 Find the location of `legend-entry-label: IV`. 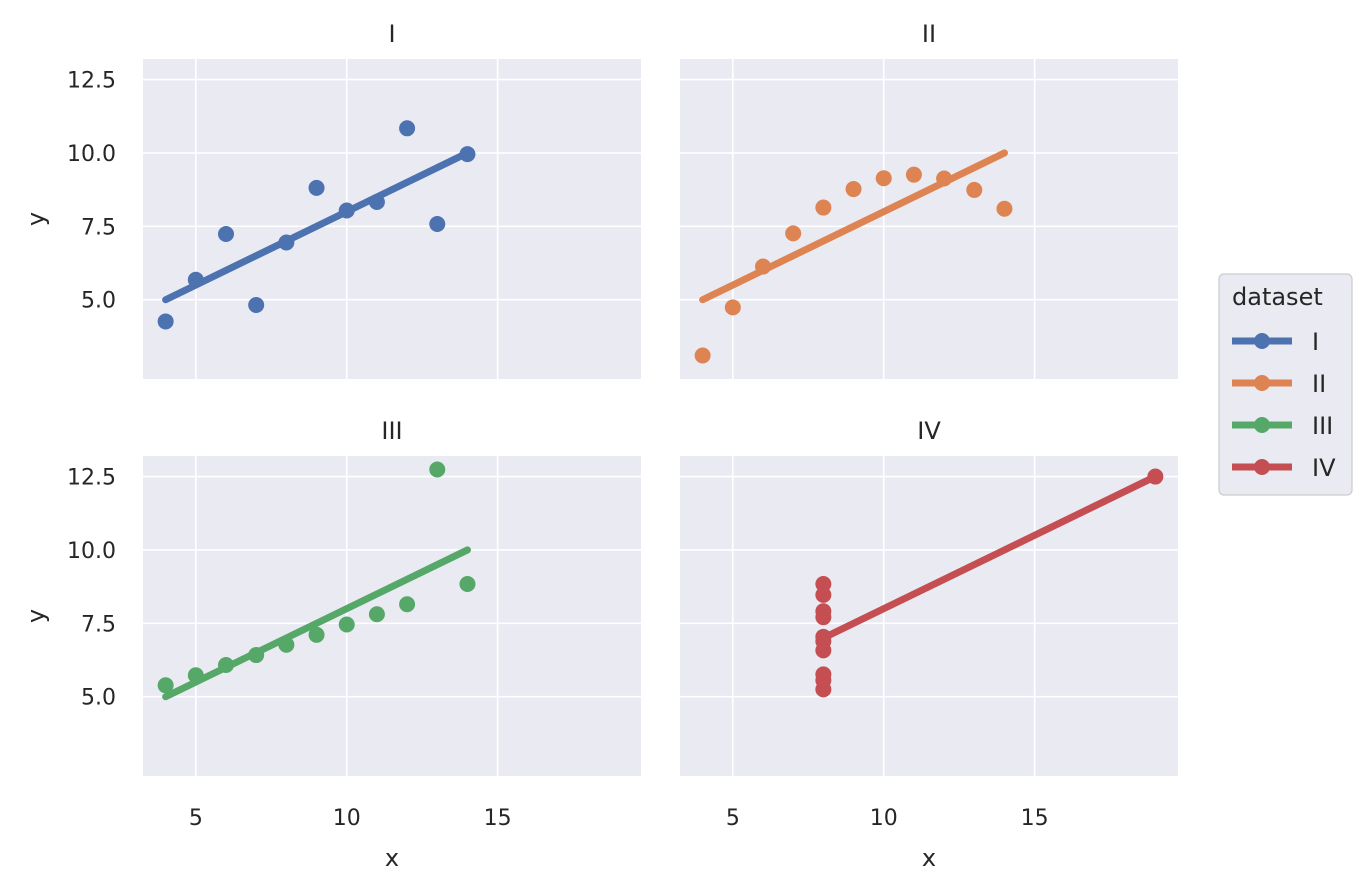

legend-entry-label: IV is located at coordinates (1324, 468).